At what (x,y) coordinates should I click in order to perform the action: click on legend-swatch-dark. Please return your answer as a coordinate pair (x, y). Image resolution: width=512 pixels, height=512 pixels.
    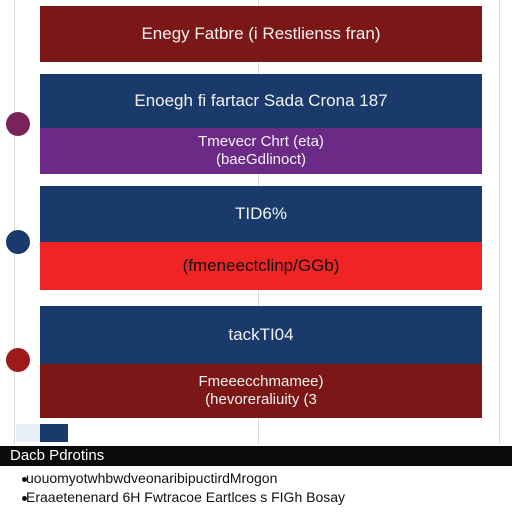
    Looking at the image, I should click on (54, 433).